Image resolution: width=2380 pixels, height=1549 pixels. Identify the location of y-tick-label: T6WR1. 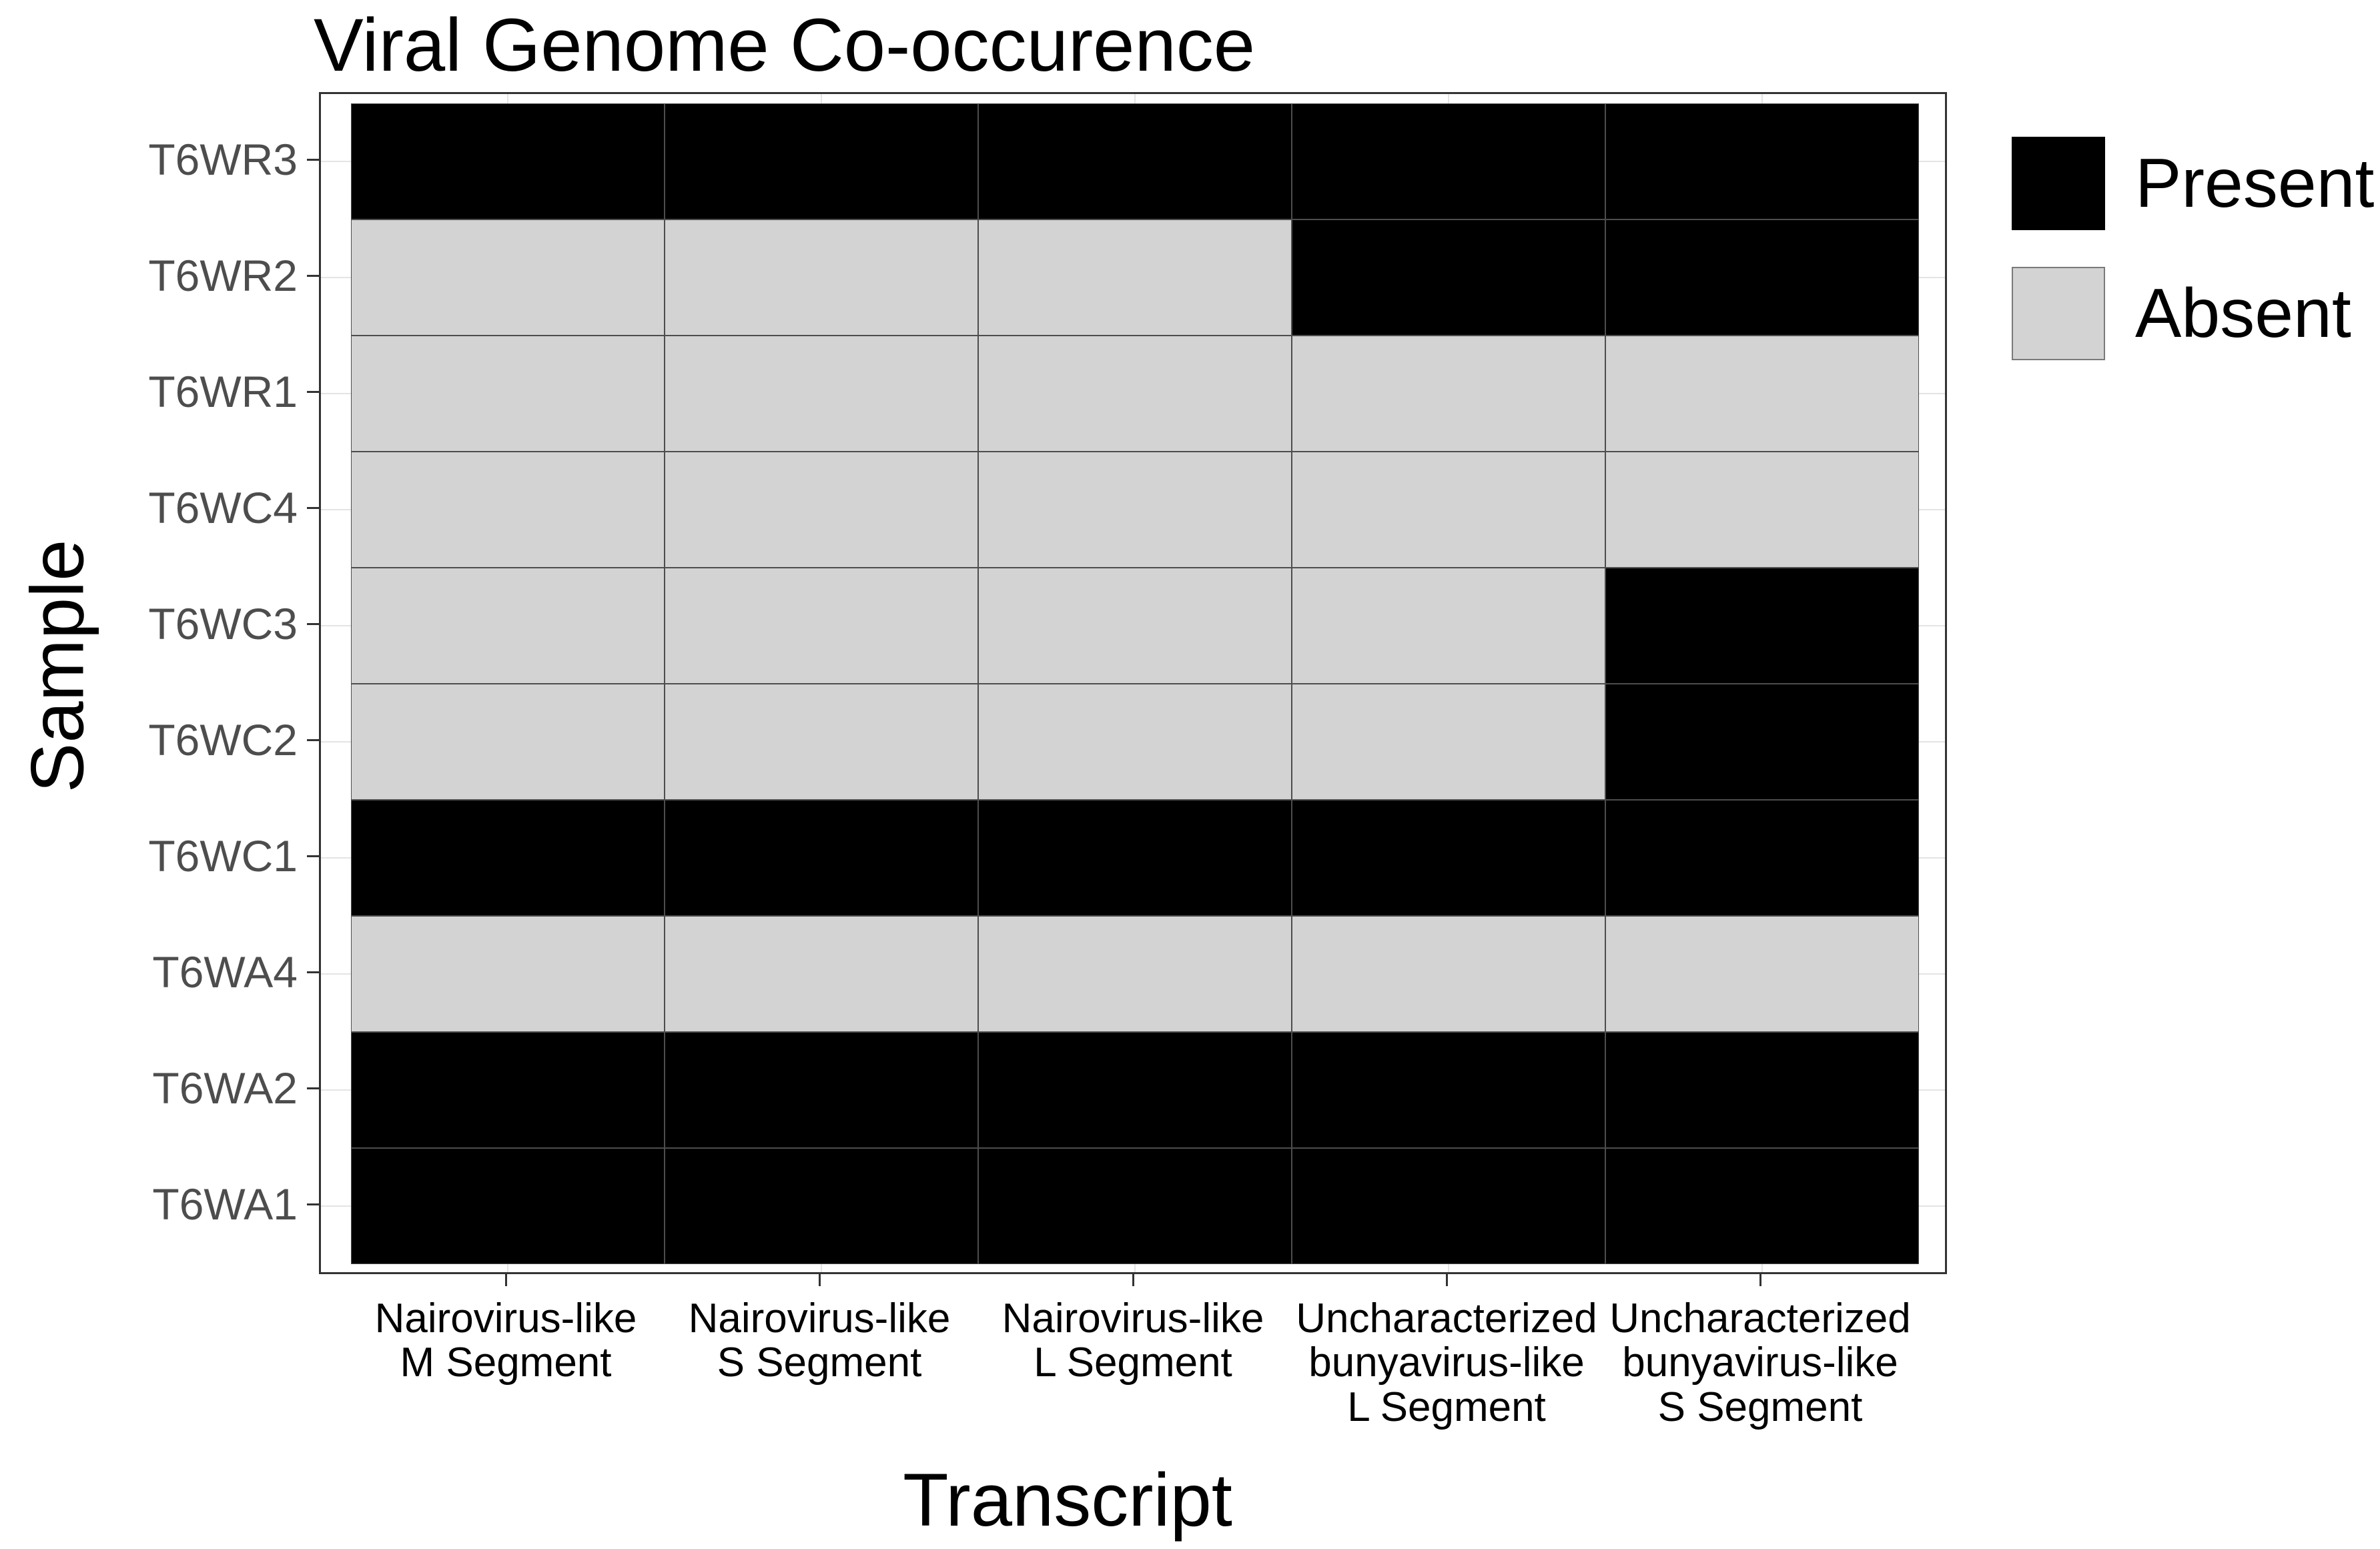
(223, 391).